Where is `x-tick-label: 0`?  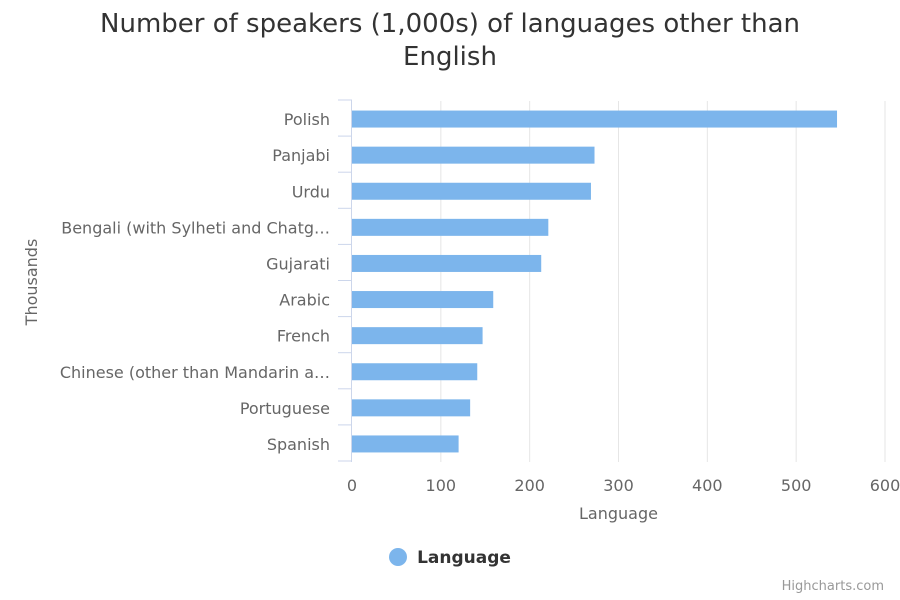
x-tick-label: 0 is located at coordinates (352, 485).